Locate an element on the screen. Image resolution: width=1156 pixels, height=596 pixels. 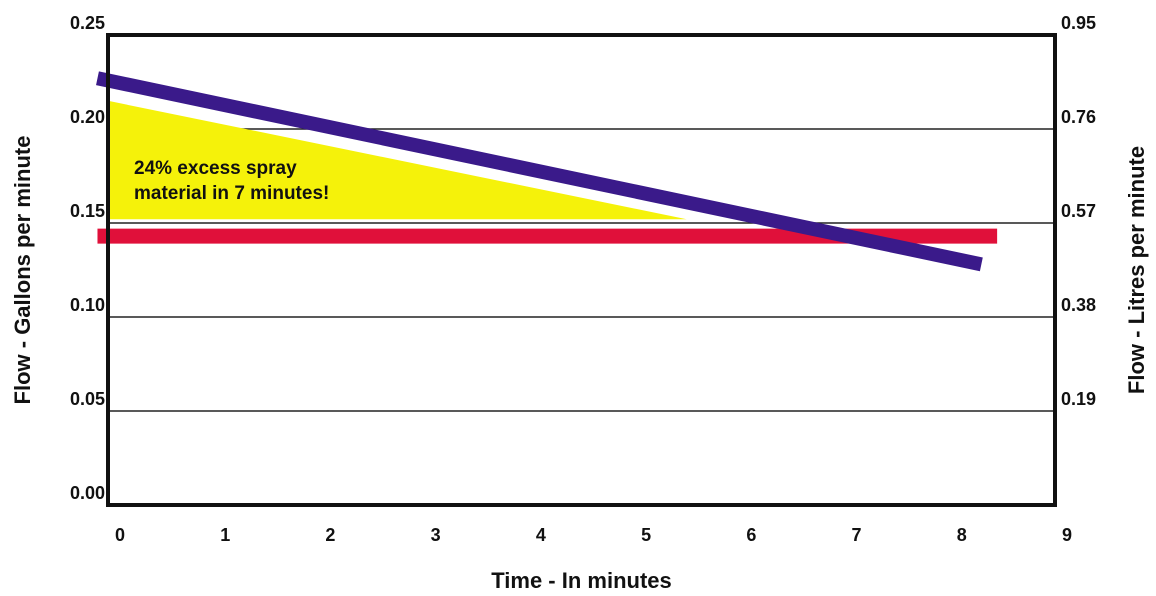
x-tick-label: 7 is located at coordinates (857, 535).